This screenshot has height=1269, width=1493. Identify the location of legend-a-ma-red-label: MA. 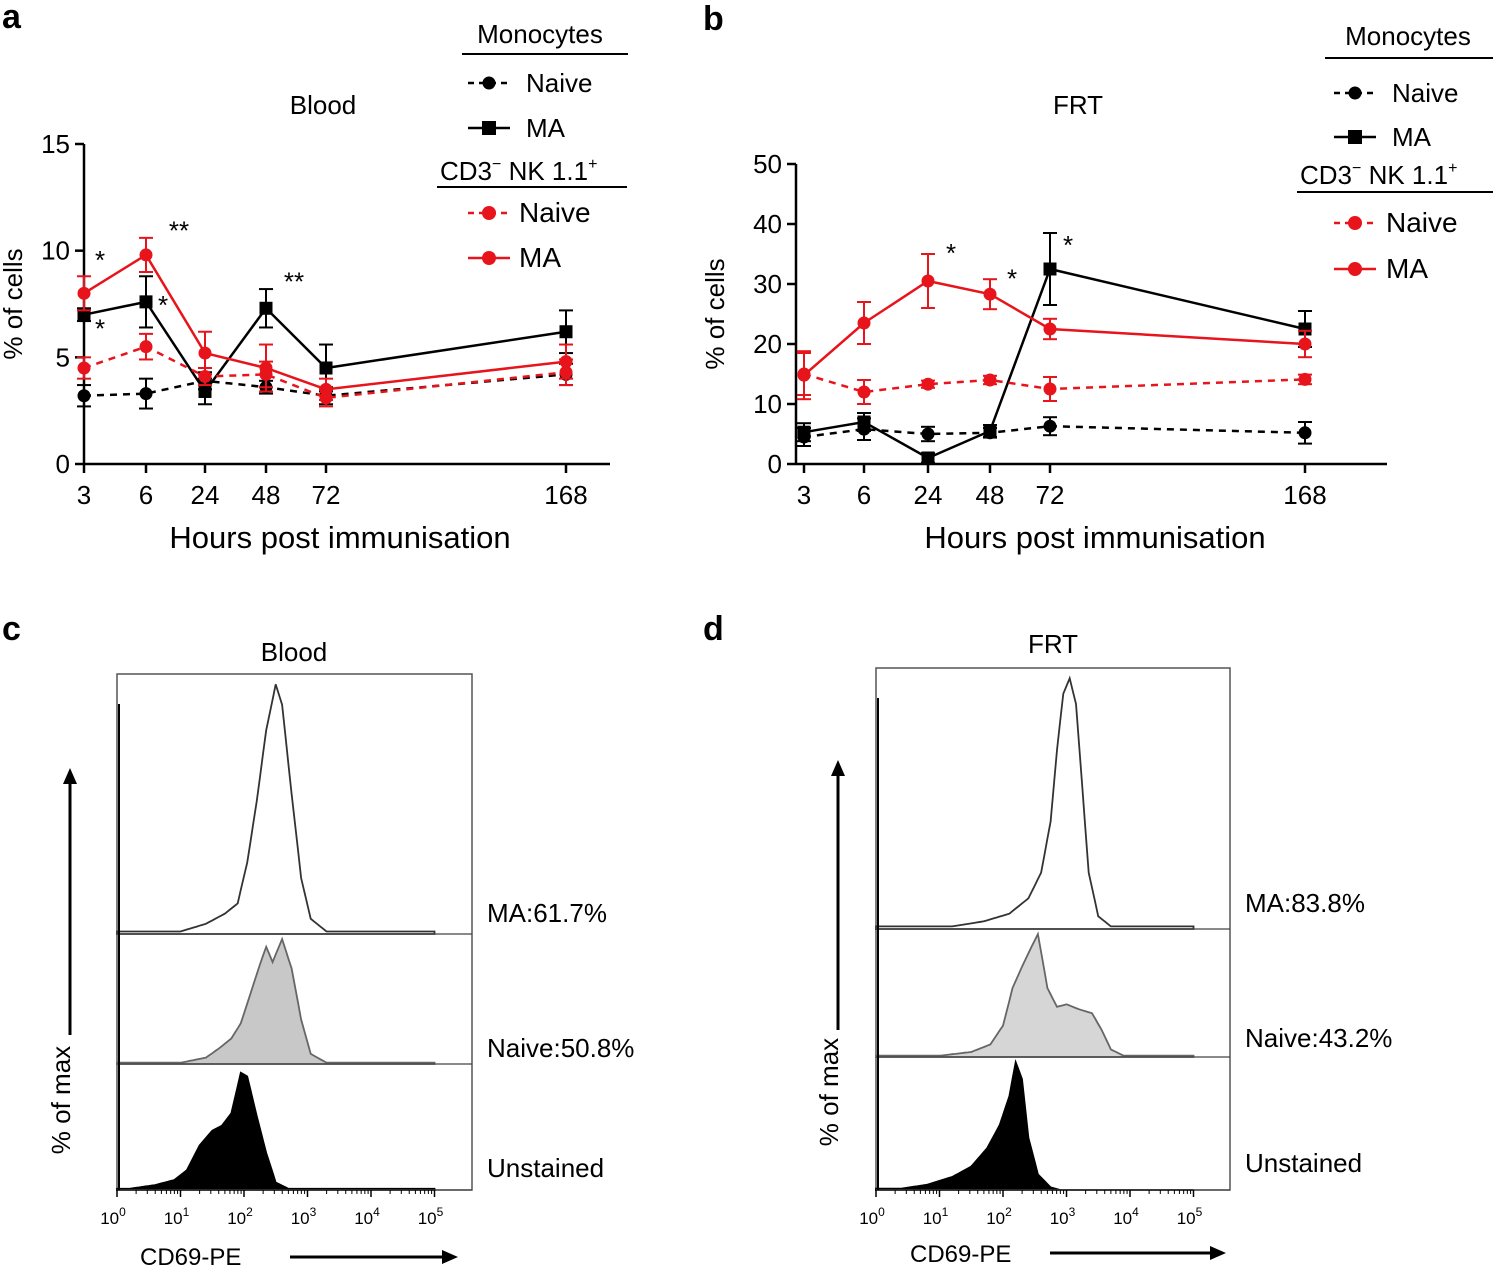
(540, 257).